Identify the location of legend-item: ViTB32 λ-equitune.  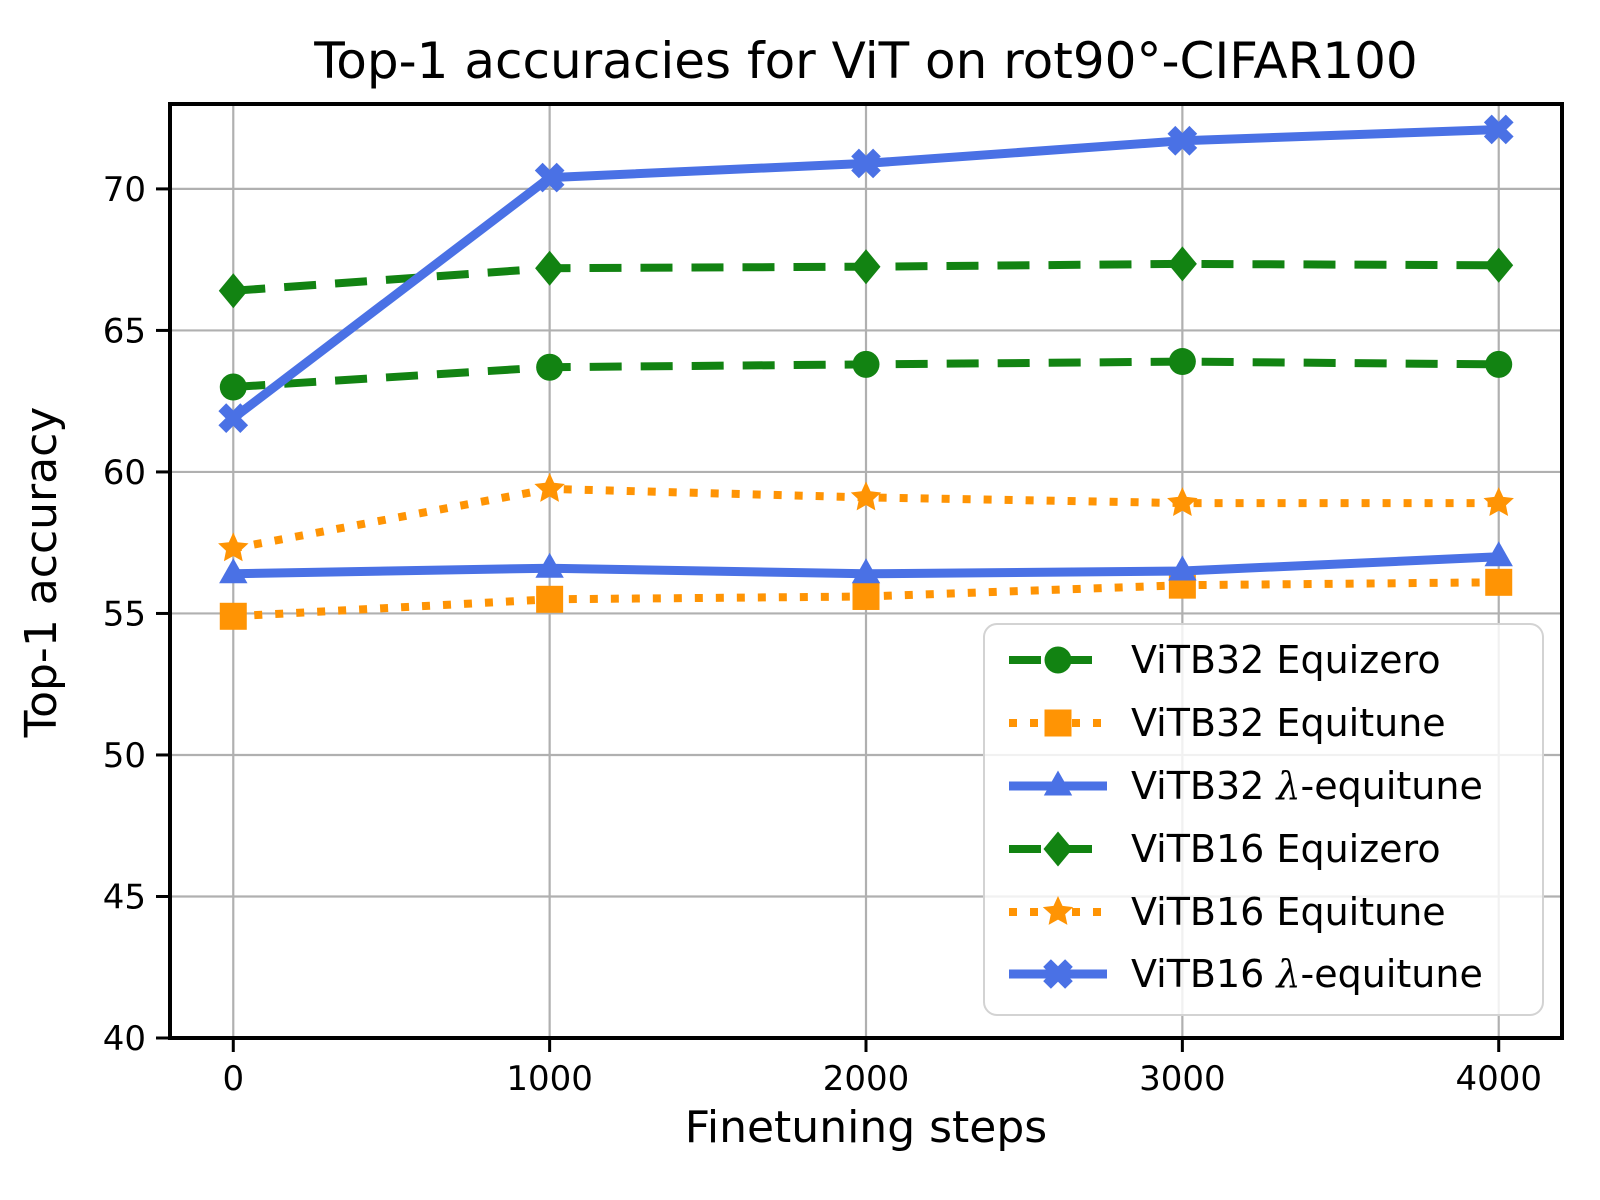
(1270, 786).